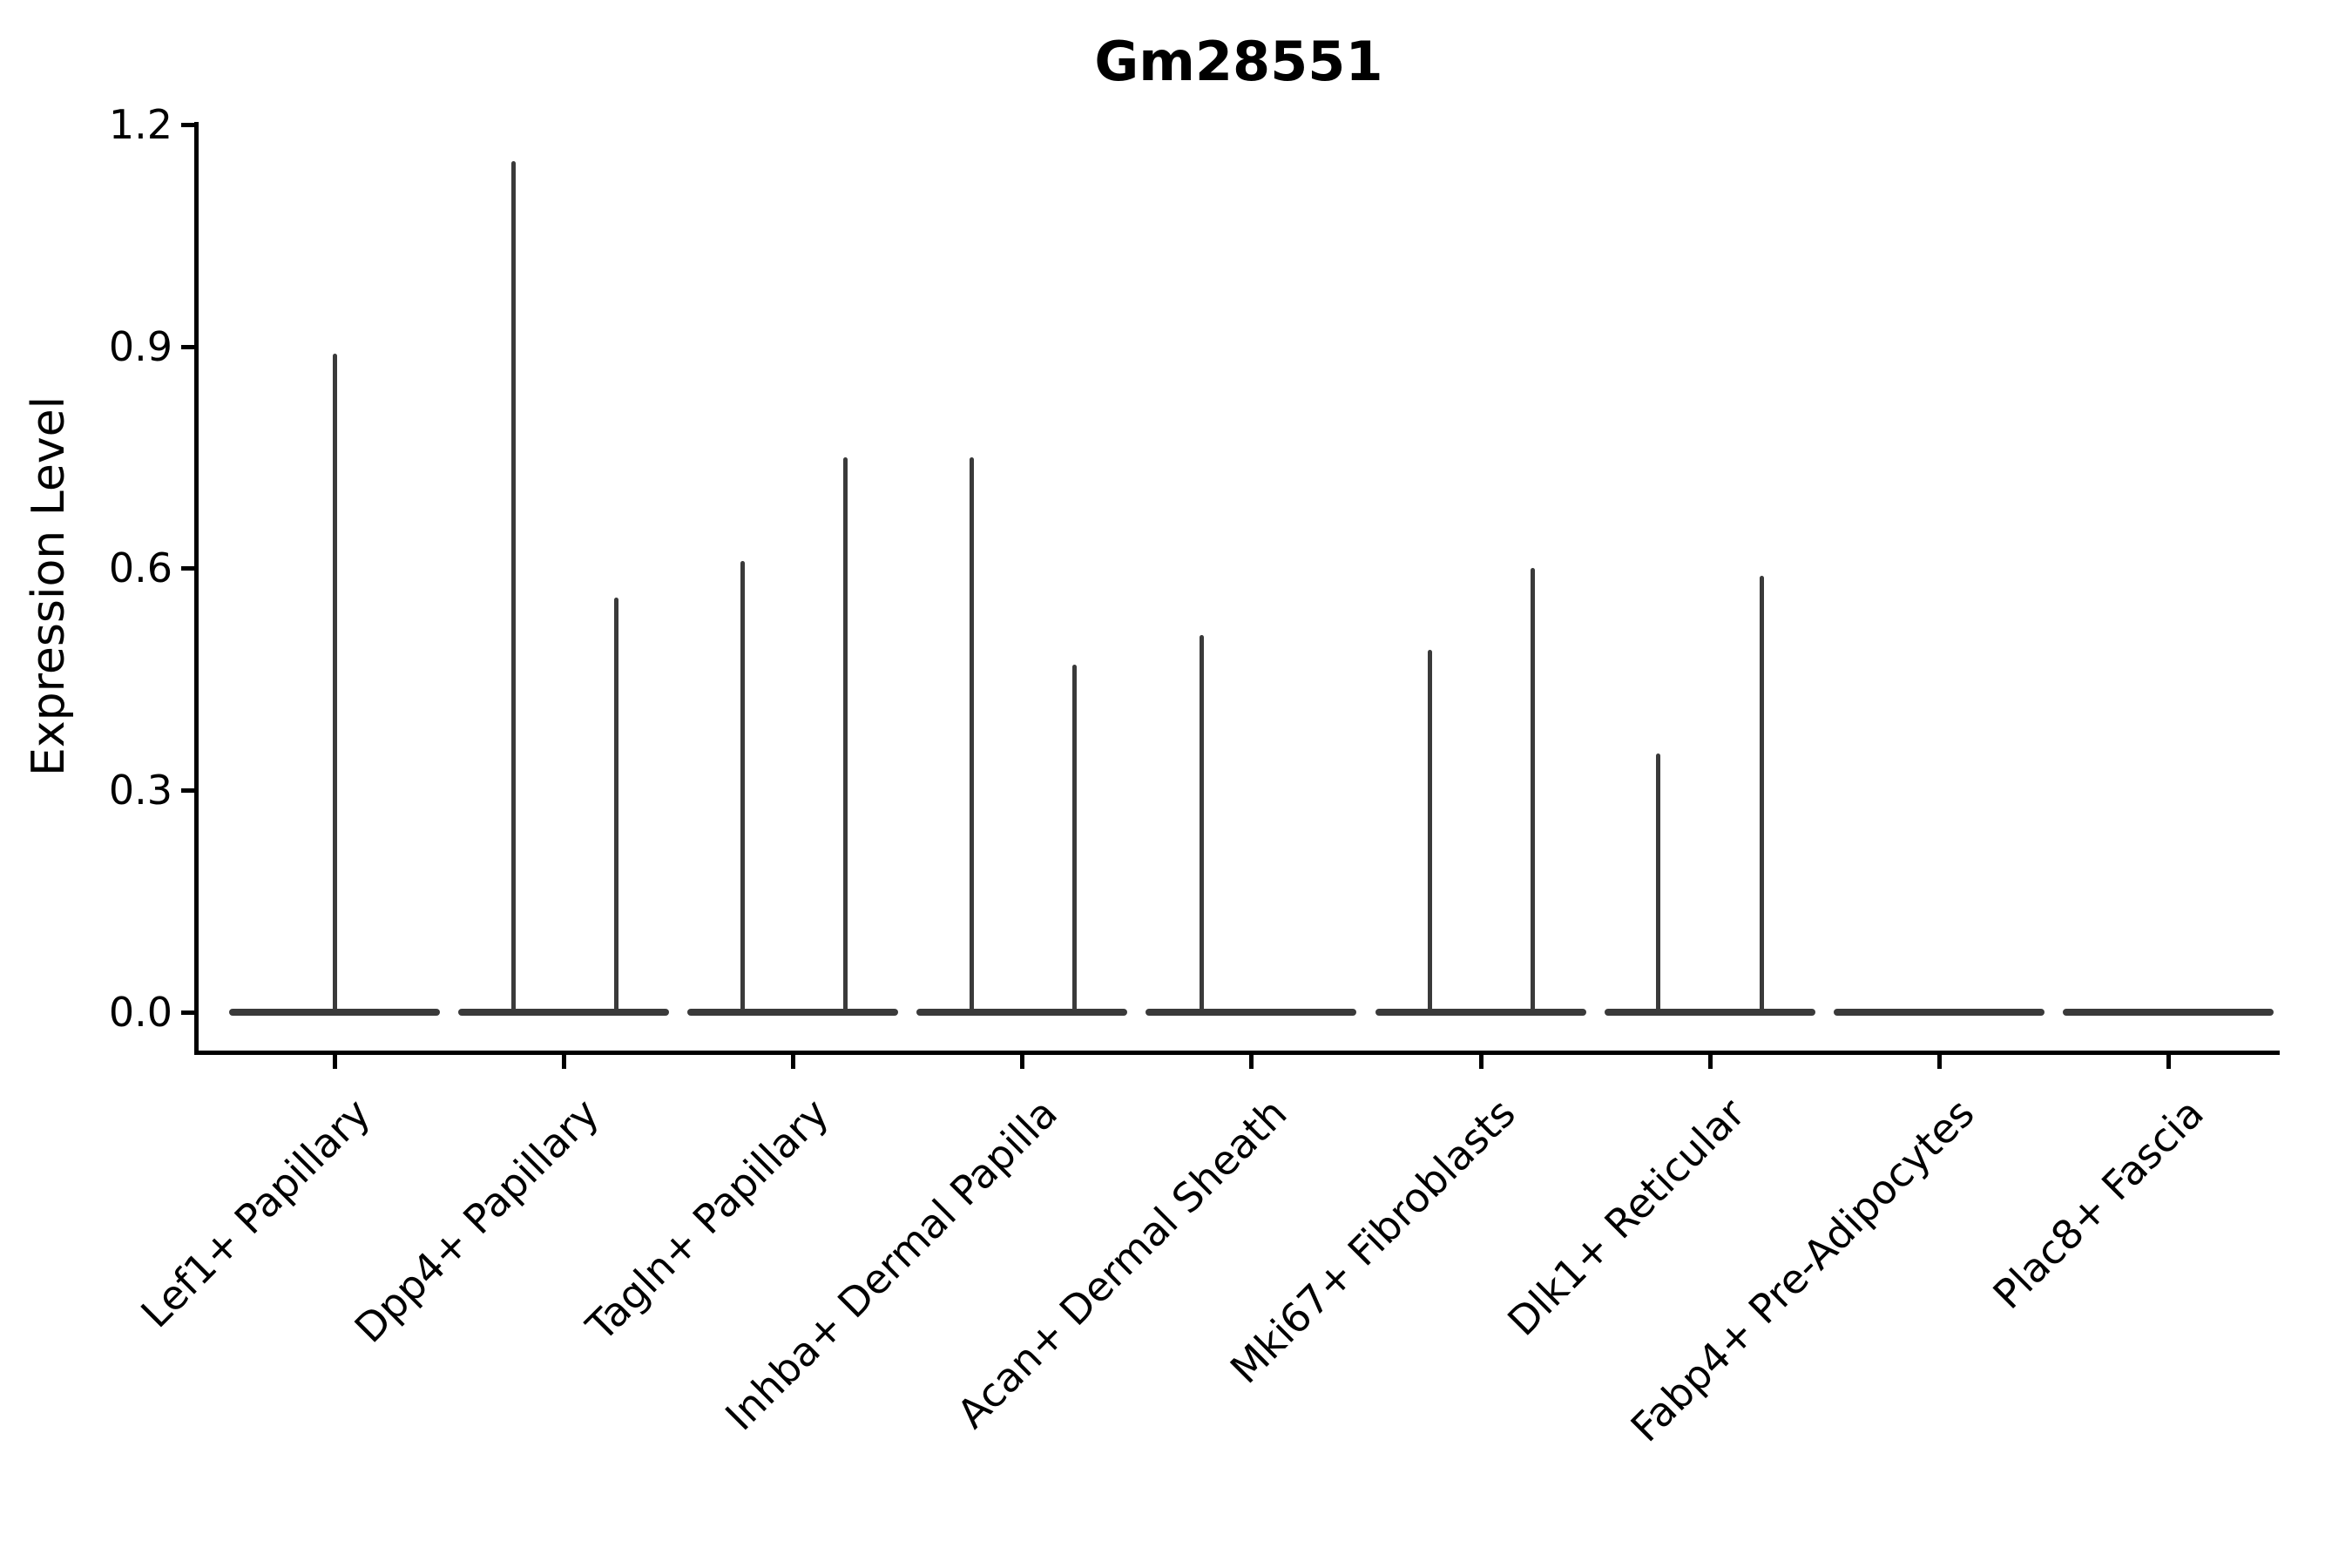  I want to click on y-tick-label: 1.2, so click(140, 124).